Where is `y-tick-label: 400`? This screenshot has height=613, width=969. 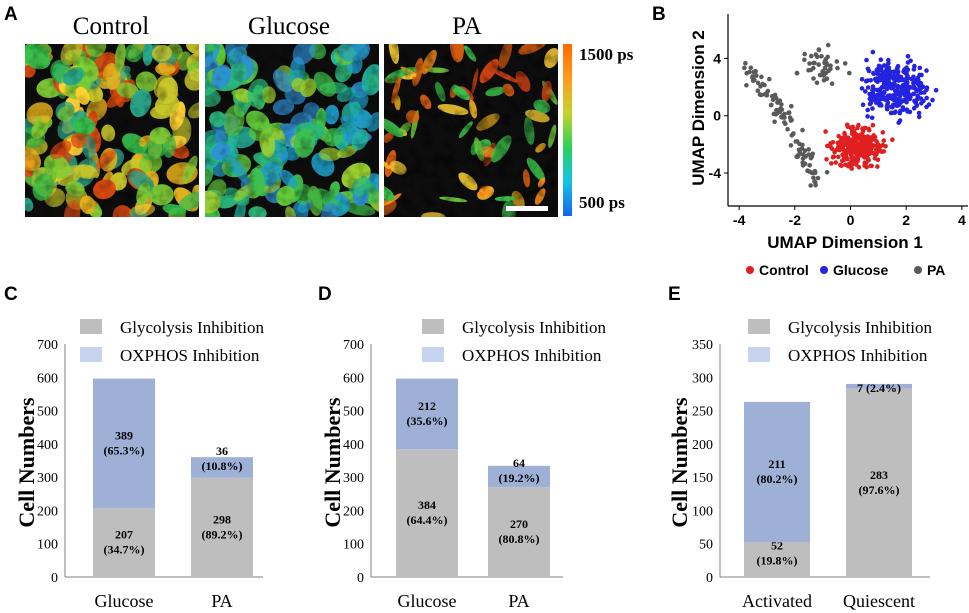 y-tick-label: 400 is located at coordinates (353, 445).